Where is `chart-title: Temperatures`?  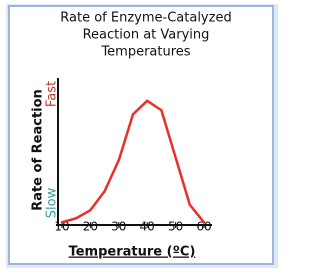 chart-title: Temperatures is located at coordinates (145, 52).